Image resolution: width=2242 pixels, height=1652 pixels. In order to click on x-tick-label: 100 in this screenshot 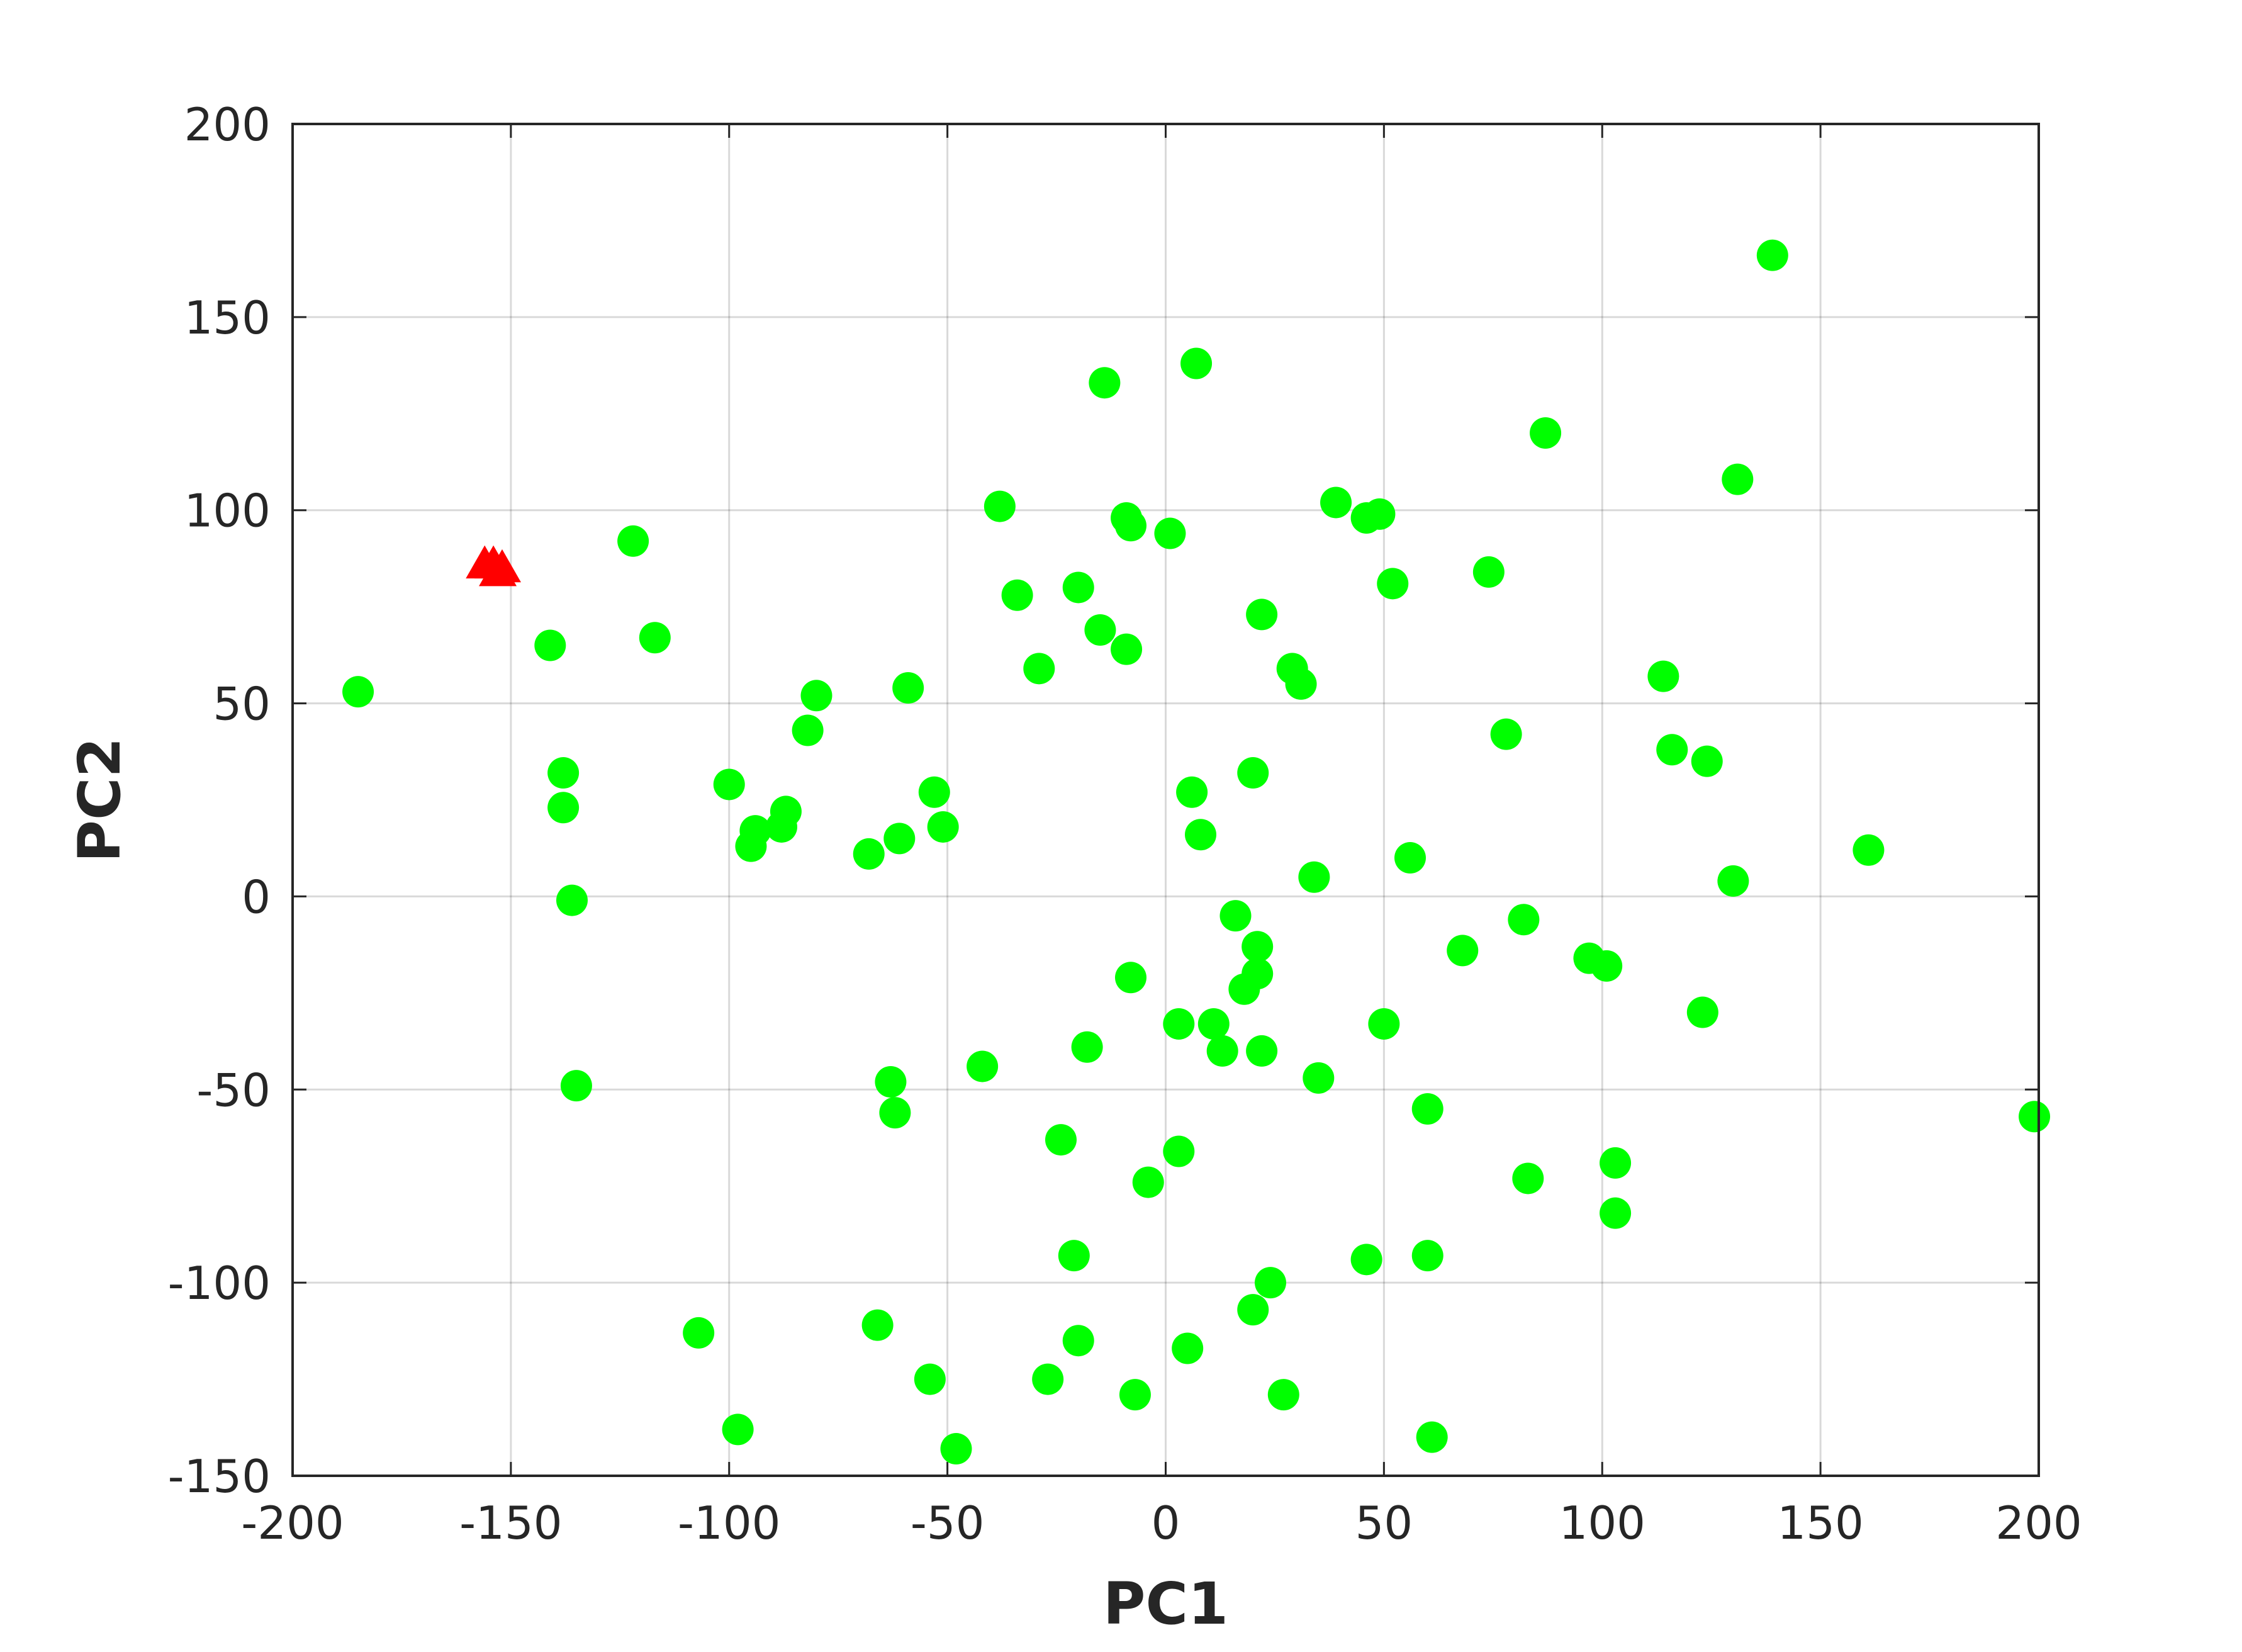, I will do `click(1602, 1523)`.